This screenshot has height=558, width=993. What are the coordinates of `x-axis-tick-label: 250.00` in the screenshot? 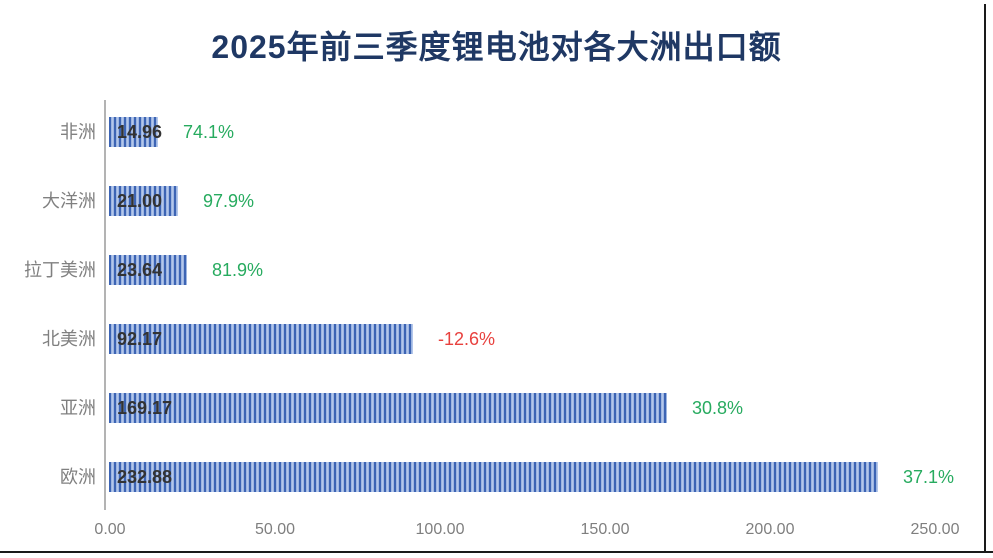 It's located at (935, 529).